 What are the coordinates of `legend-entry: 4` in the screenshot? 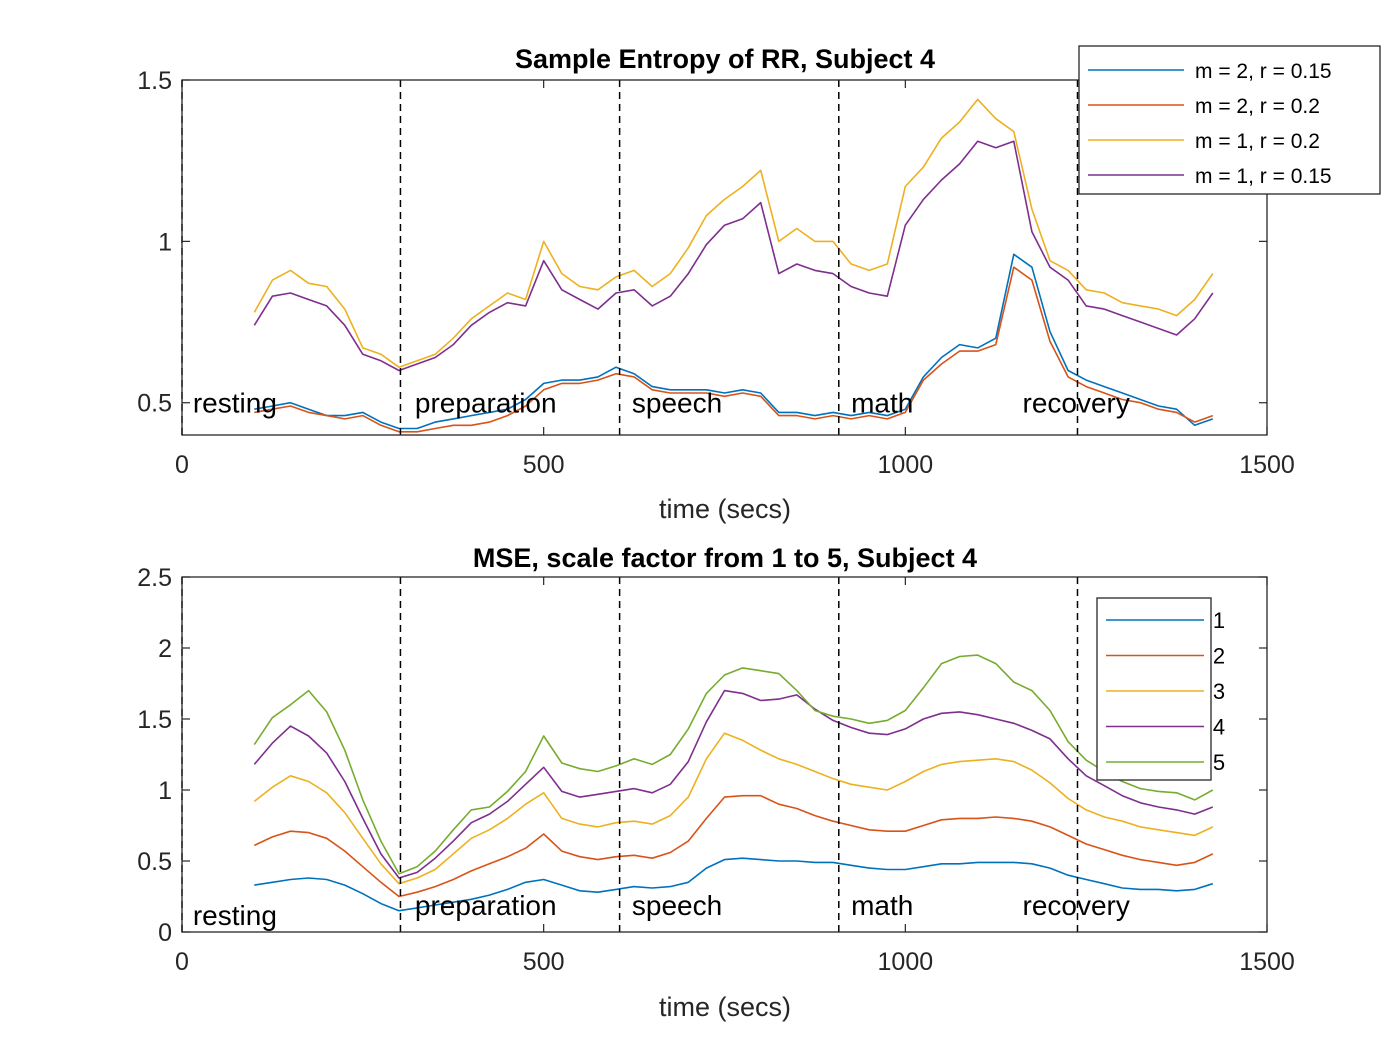 It's located at (1219, 727).